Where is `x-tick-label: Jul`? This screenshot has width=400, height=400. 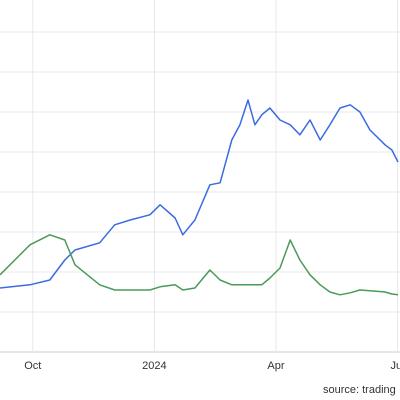 x-tick-label: Jul is located at coordinates (395, 366).